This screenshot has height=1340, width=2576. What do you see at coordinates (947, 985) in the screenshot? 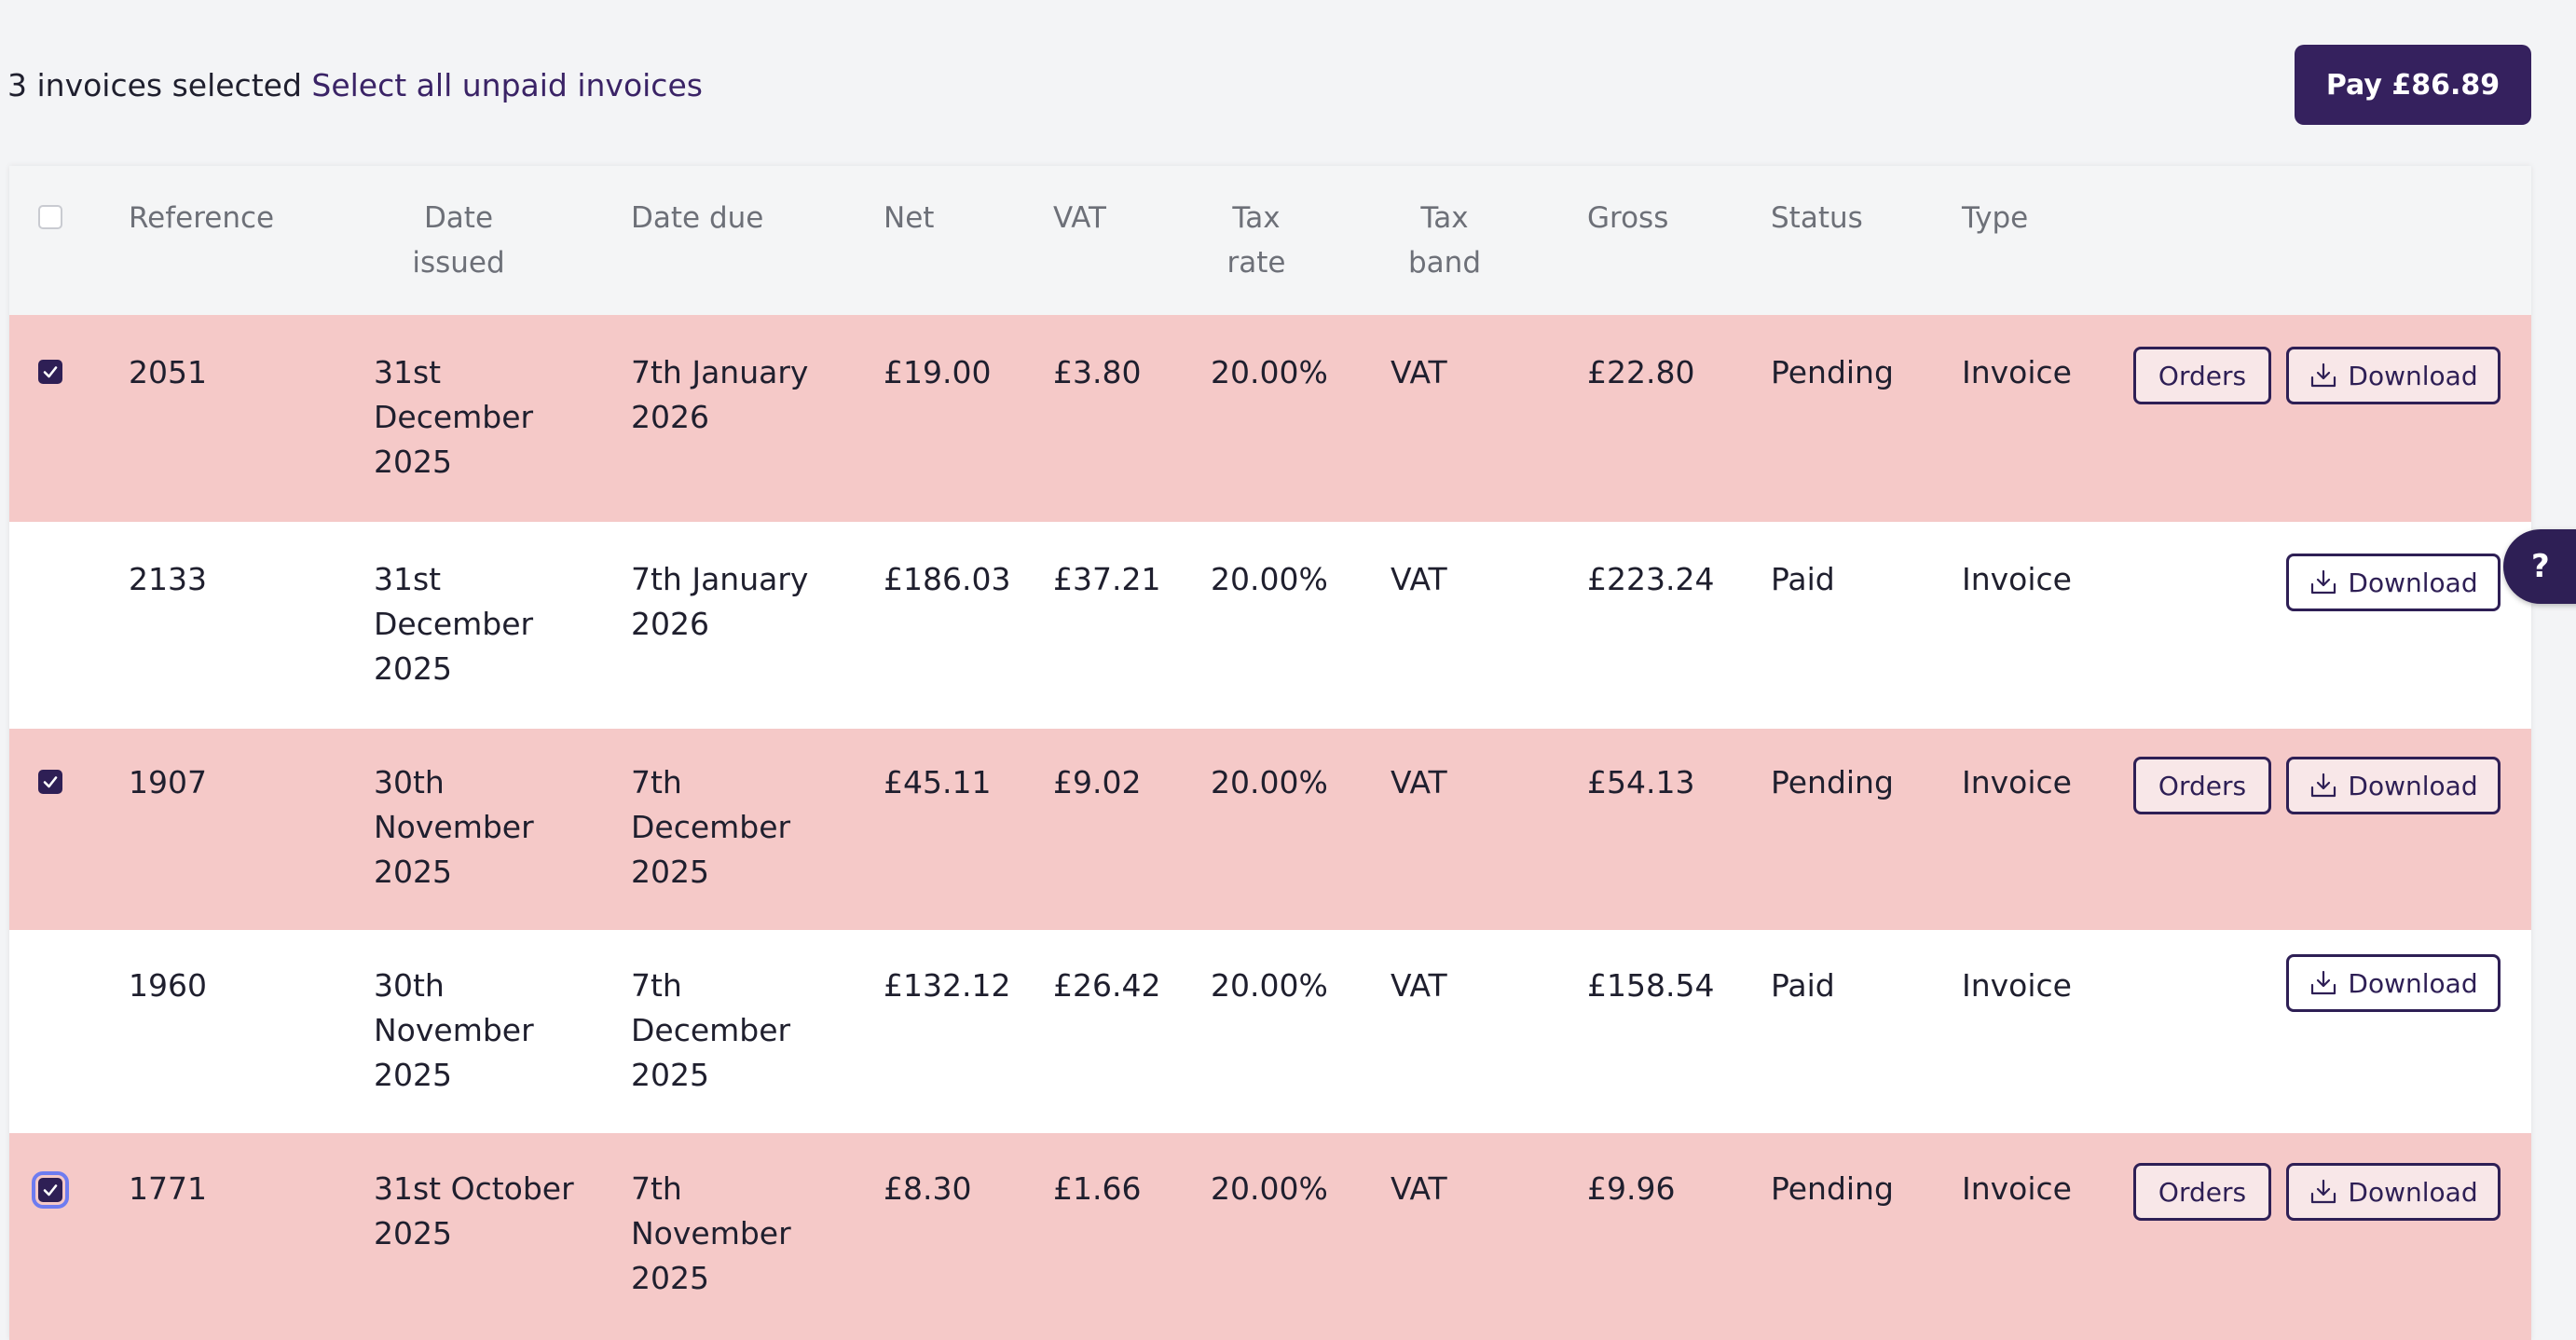
I see `cell-net: £132.12` at bounding box center [947, 985].